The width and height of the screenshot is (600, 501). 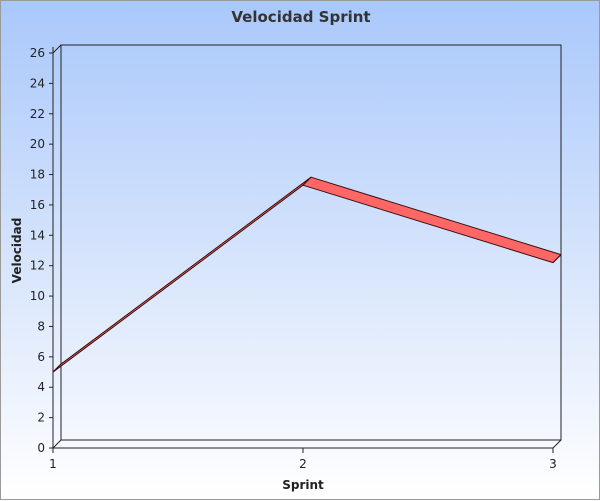 What do you see at coordinates (17, 251) in the screenshot?
I see `y-axis-title: Velocidad` at bounding box center [17, 251].